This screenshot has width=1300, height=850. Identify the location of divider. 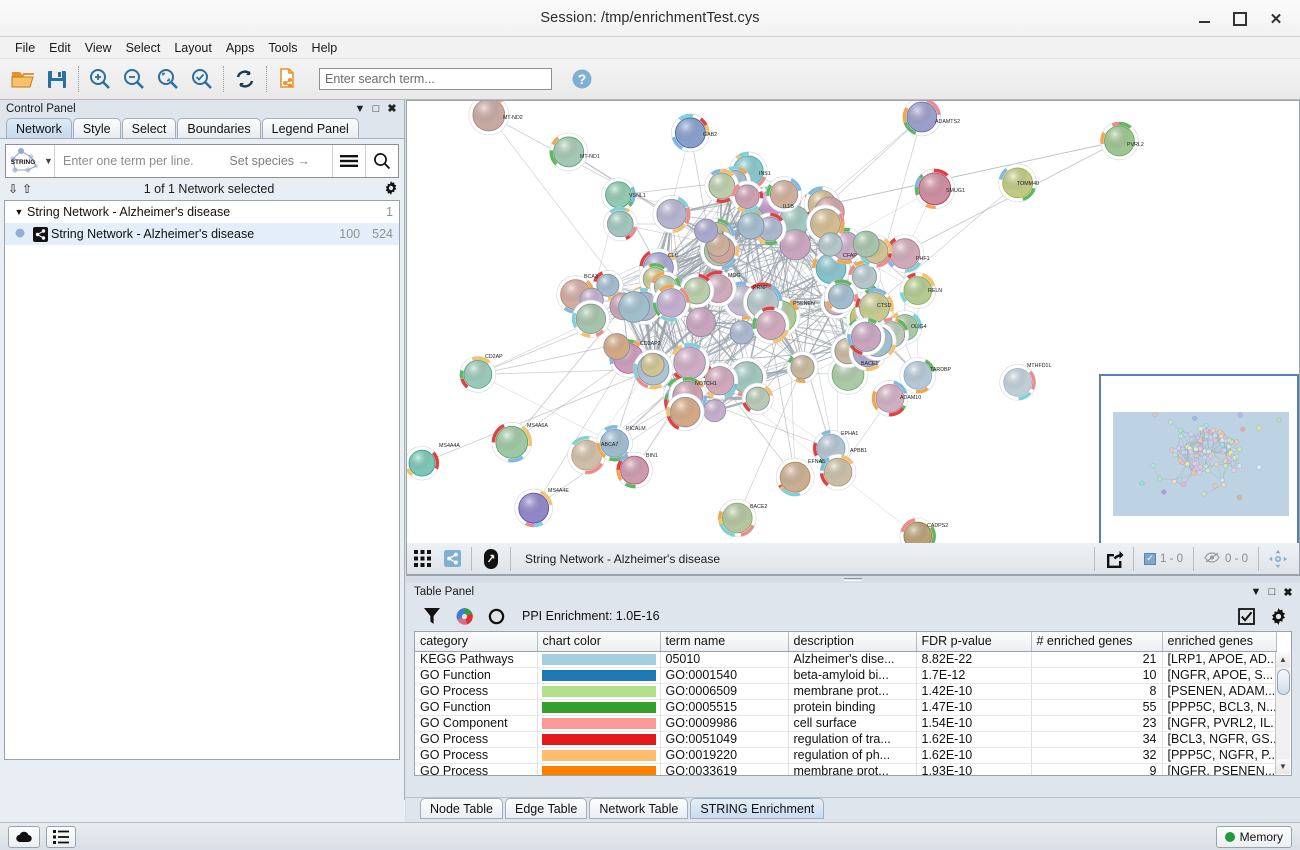
(1133, 558).